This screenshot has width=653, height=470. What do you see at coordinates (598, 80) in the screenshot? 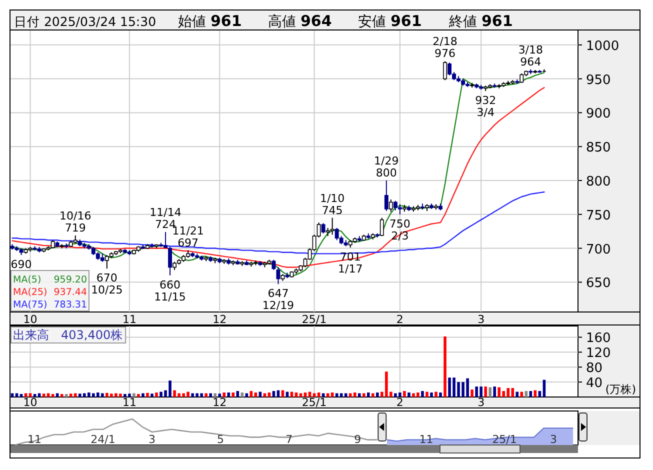
I see `y-tick-label: 950` at bounding box center [598, 80].